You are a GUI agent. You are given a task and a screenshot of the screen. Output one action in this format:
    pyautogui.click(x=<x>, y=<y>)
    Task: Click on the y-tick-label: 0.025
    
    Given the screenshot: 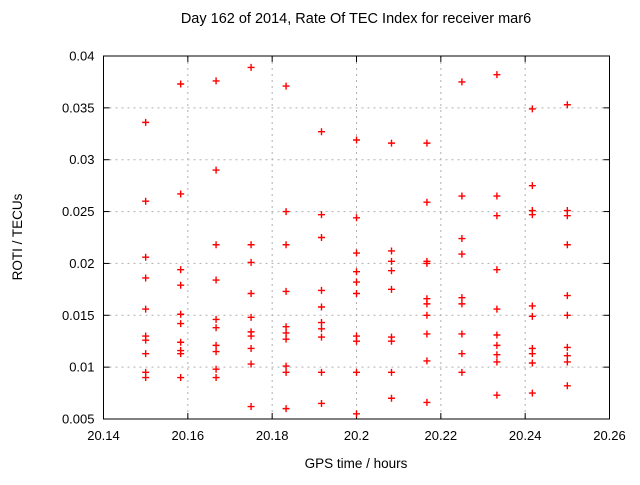 What is the action you would take?
    pyautogui.click(x=78, y=211)
    